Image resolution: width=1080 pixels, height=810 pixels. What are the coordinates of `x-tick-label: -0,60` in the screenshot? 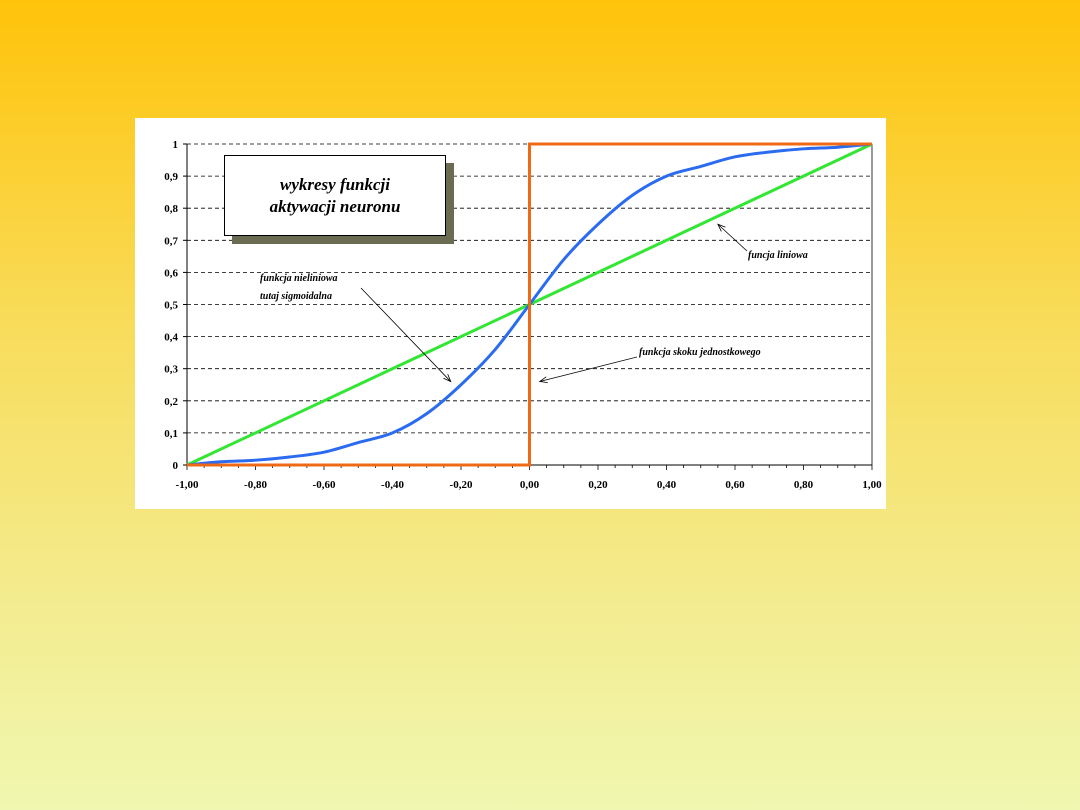 It's located at (324, 485).